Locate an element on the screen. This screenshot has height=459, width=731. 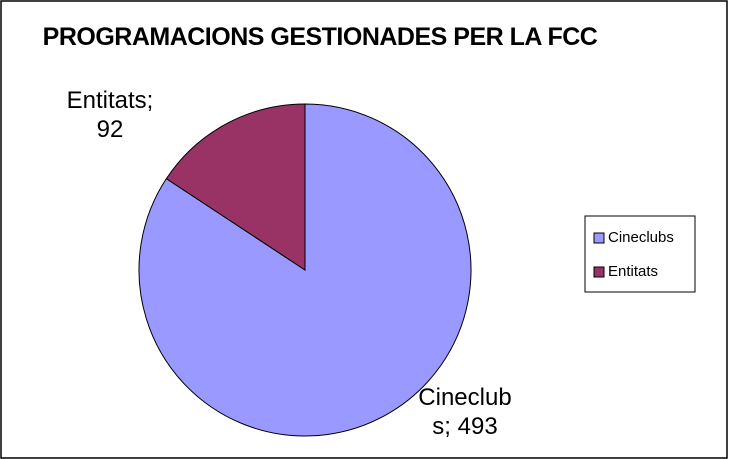
data-label: Entitats; 92 is located at coordinates (110, 115).